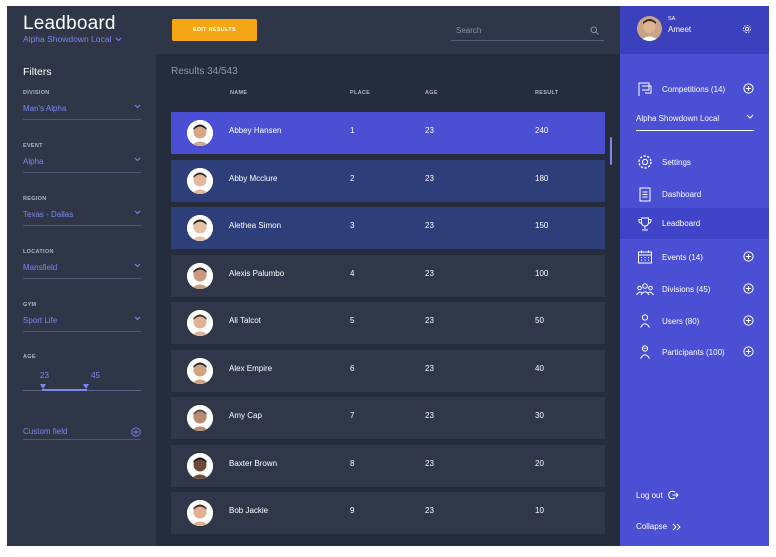  I want to click on table-row: Ali Talcot 5 23 50, so click(388, 323).